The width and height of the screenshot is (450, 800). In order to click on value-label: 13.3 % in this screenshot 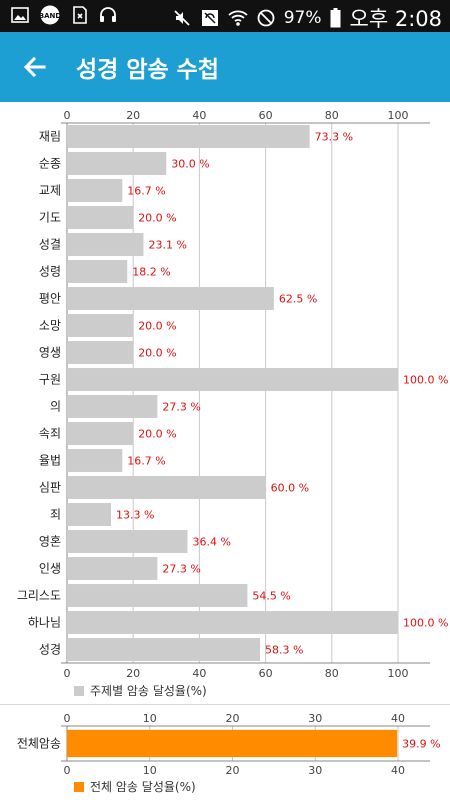, I will do `click(135, 515)`.